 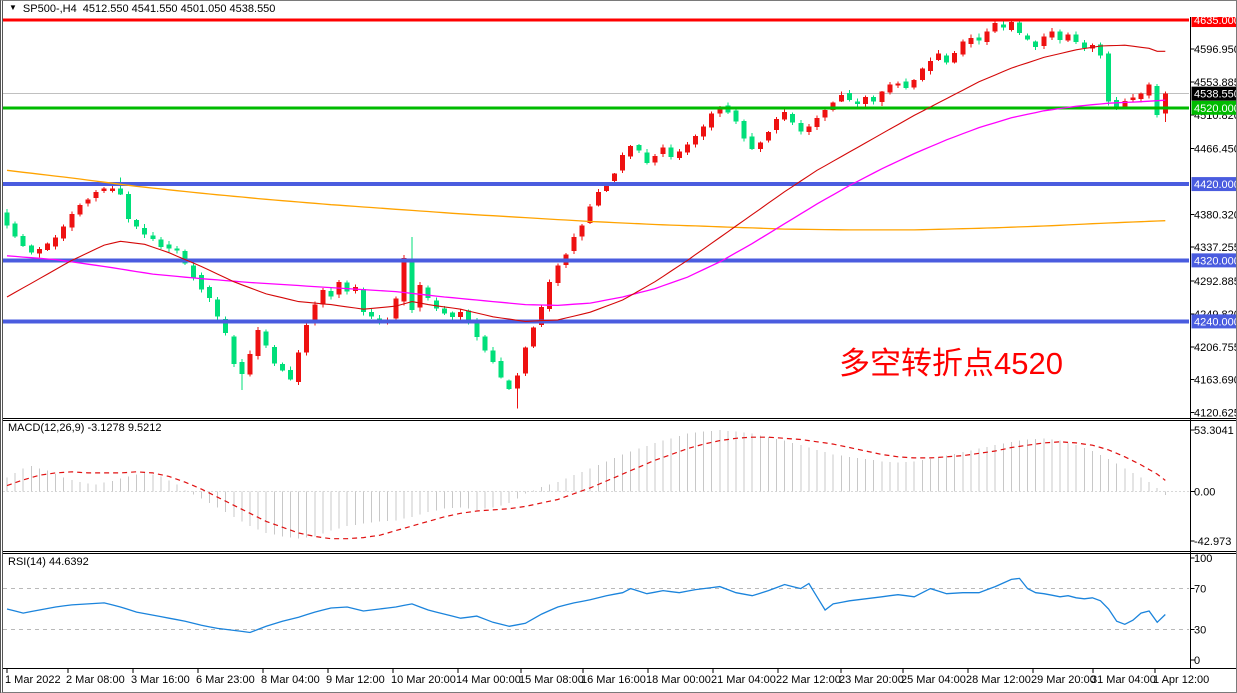 I want to click on rsi-tick-label: 30, so click(x=1200, y=630).